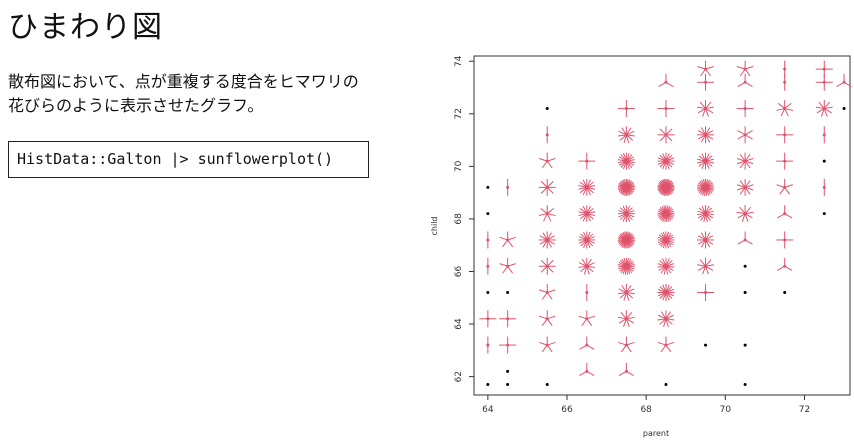  Describe the element at coordinates (646, 410) in the screenshot. I see `x-tick-label: 68` at that location.